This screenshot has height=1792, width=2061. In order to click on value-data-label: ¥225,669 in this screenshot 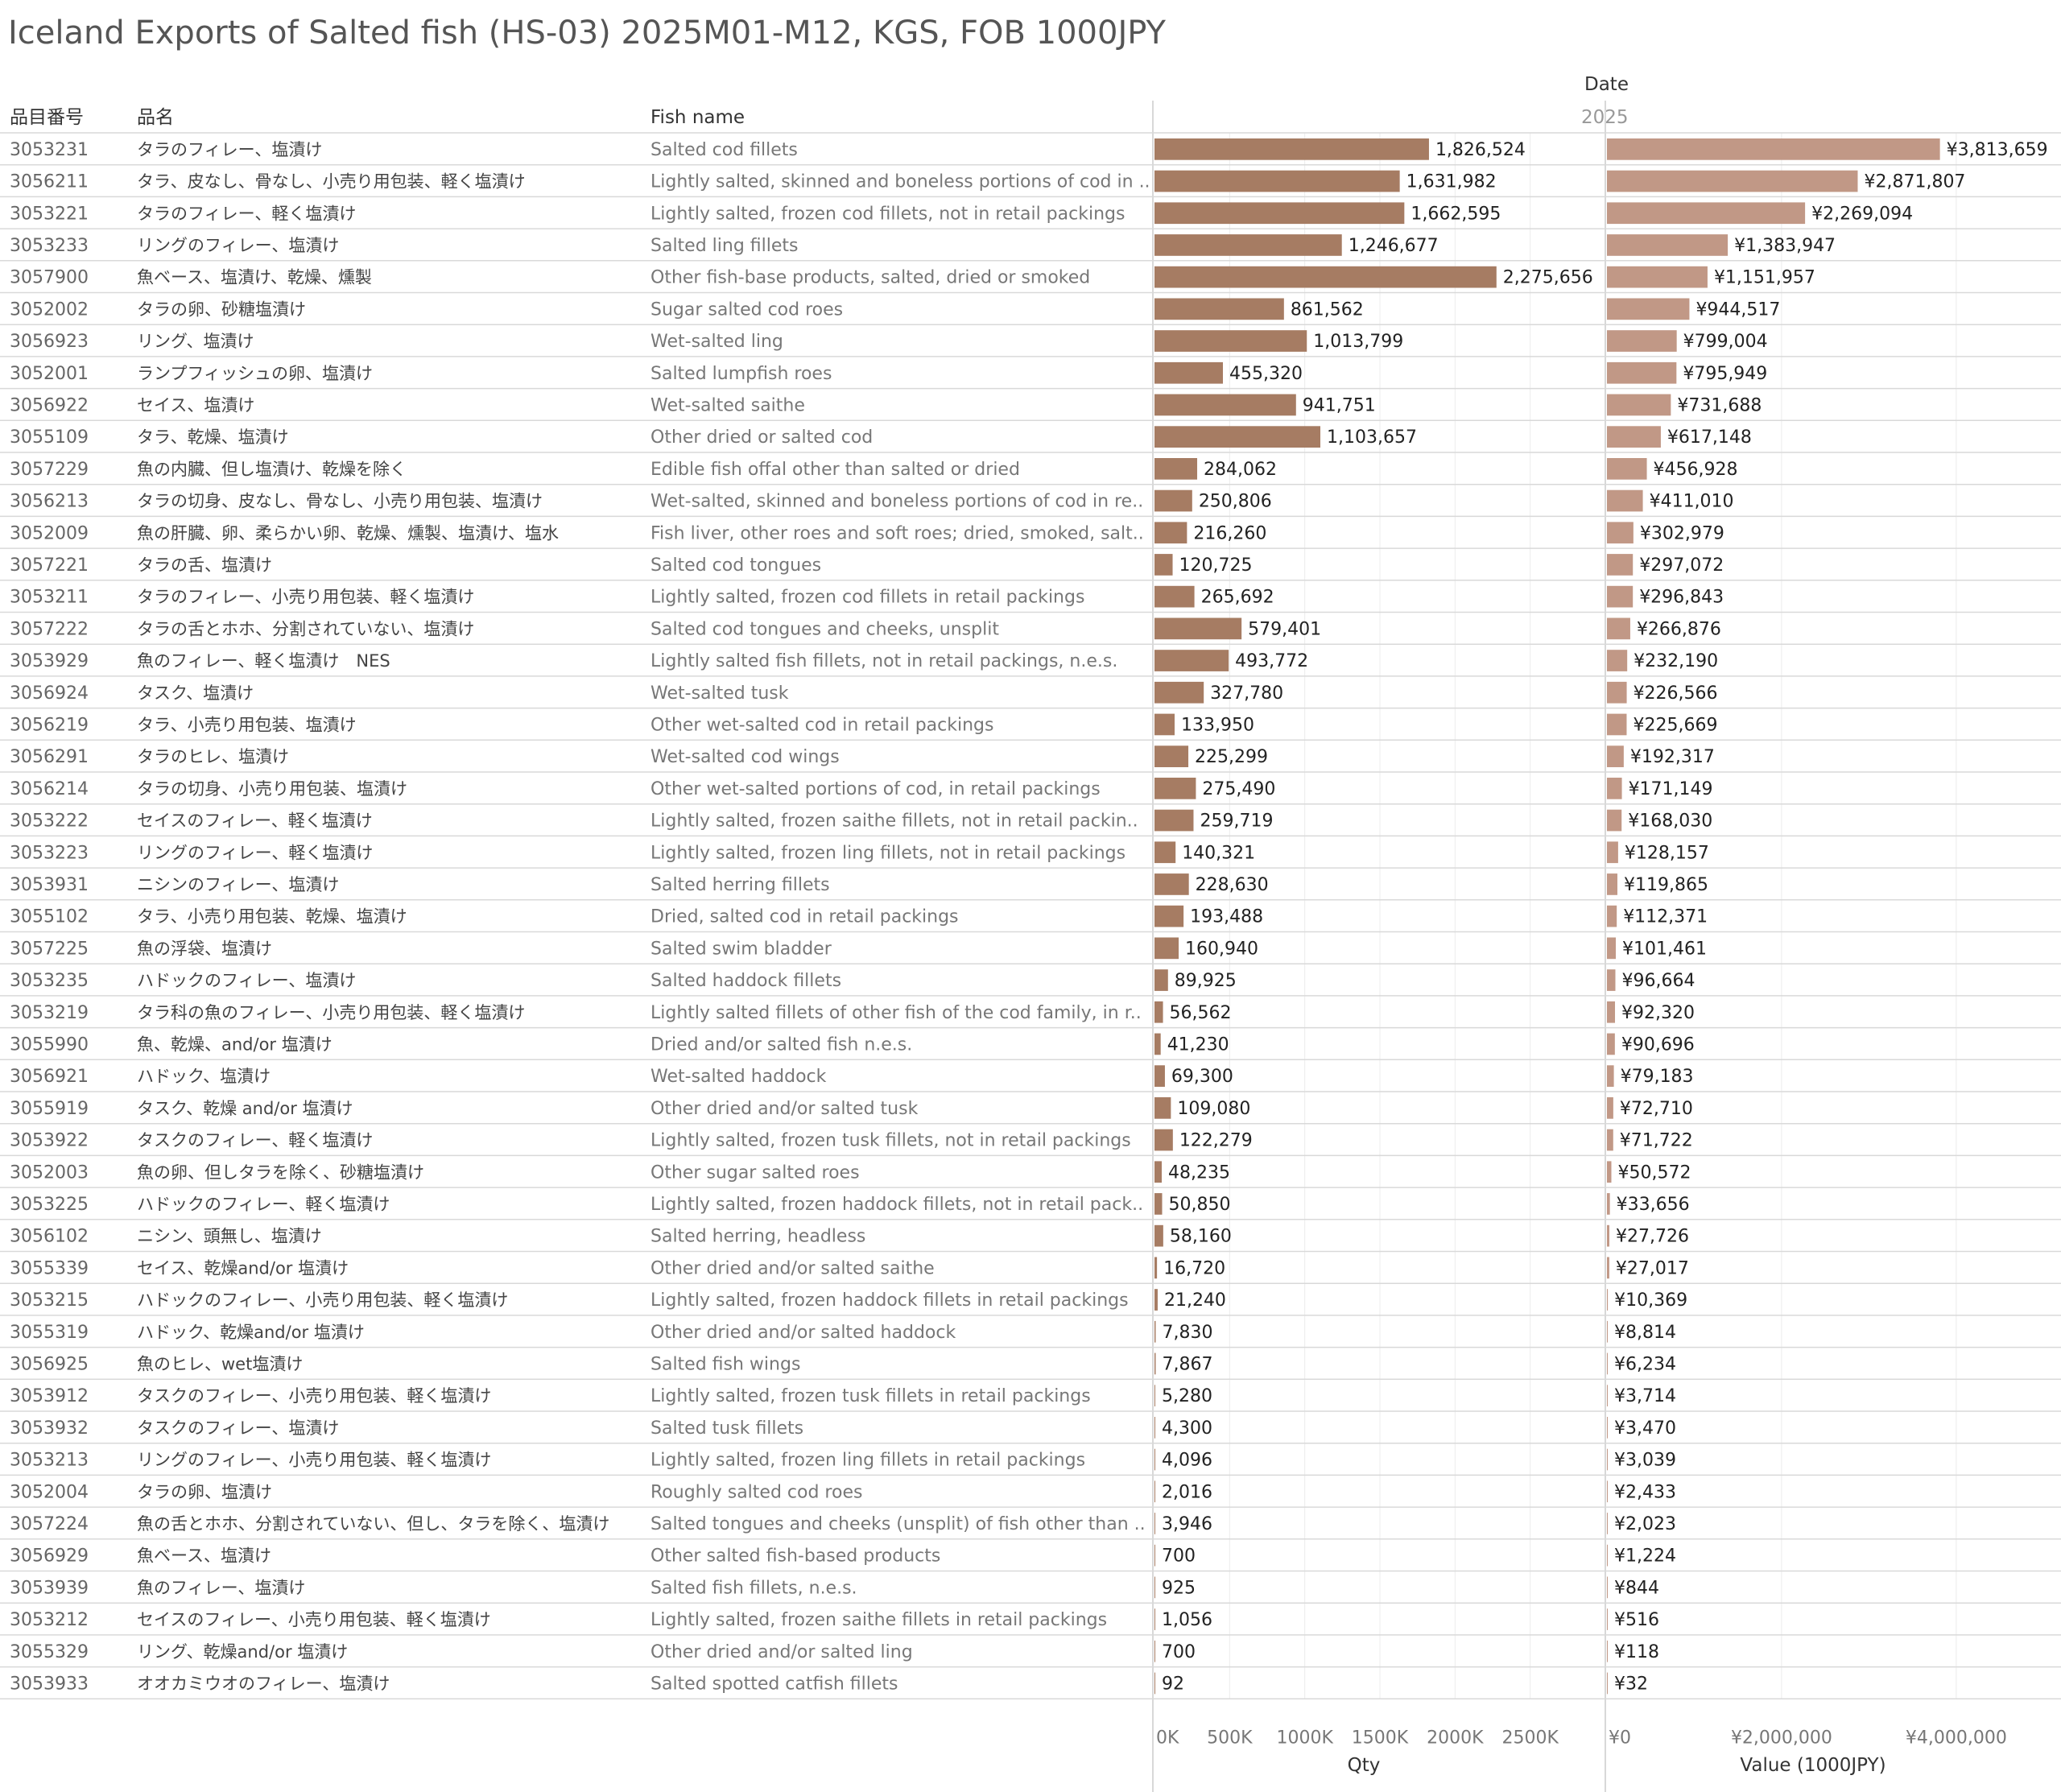, I will do `click(1675, 725)`.